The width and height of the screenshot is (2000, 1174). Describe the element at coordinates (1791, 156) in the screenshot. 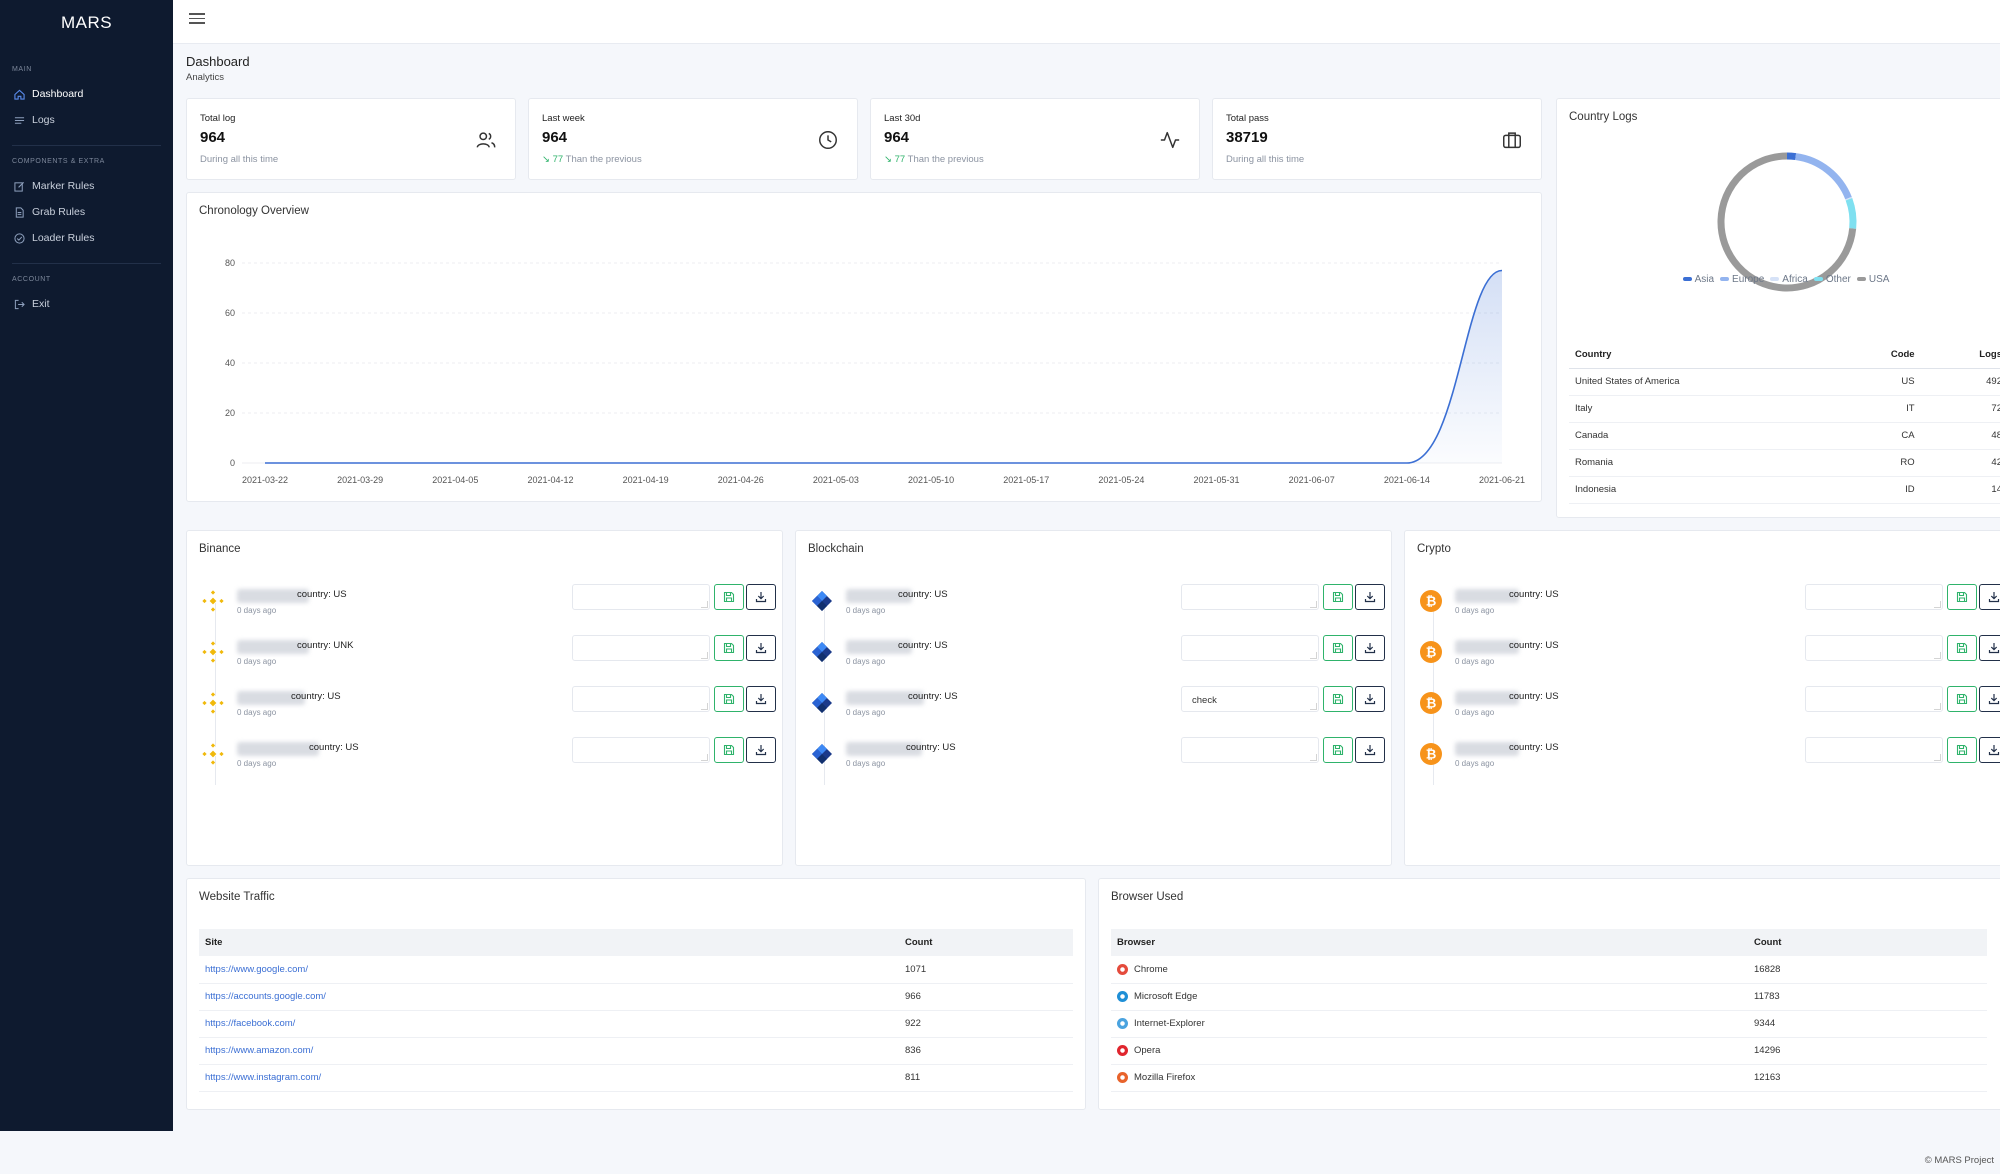

I see `donut-slice-asia` at that location.